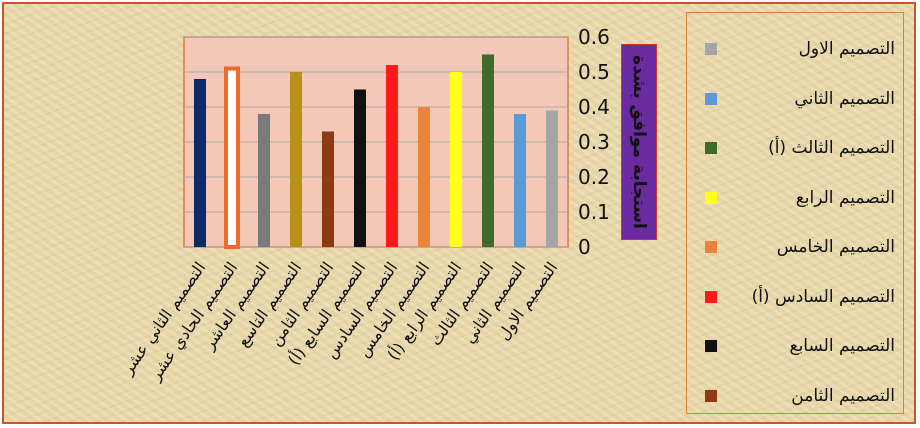 This screenshot has width=920, height=428. Describe the element at coordinates (846, 49) in the screenshot. I see `legend-label: التصميم الاول` at that location.